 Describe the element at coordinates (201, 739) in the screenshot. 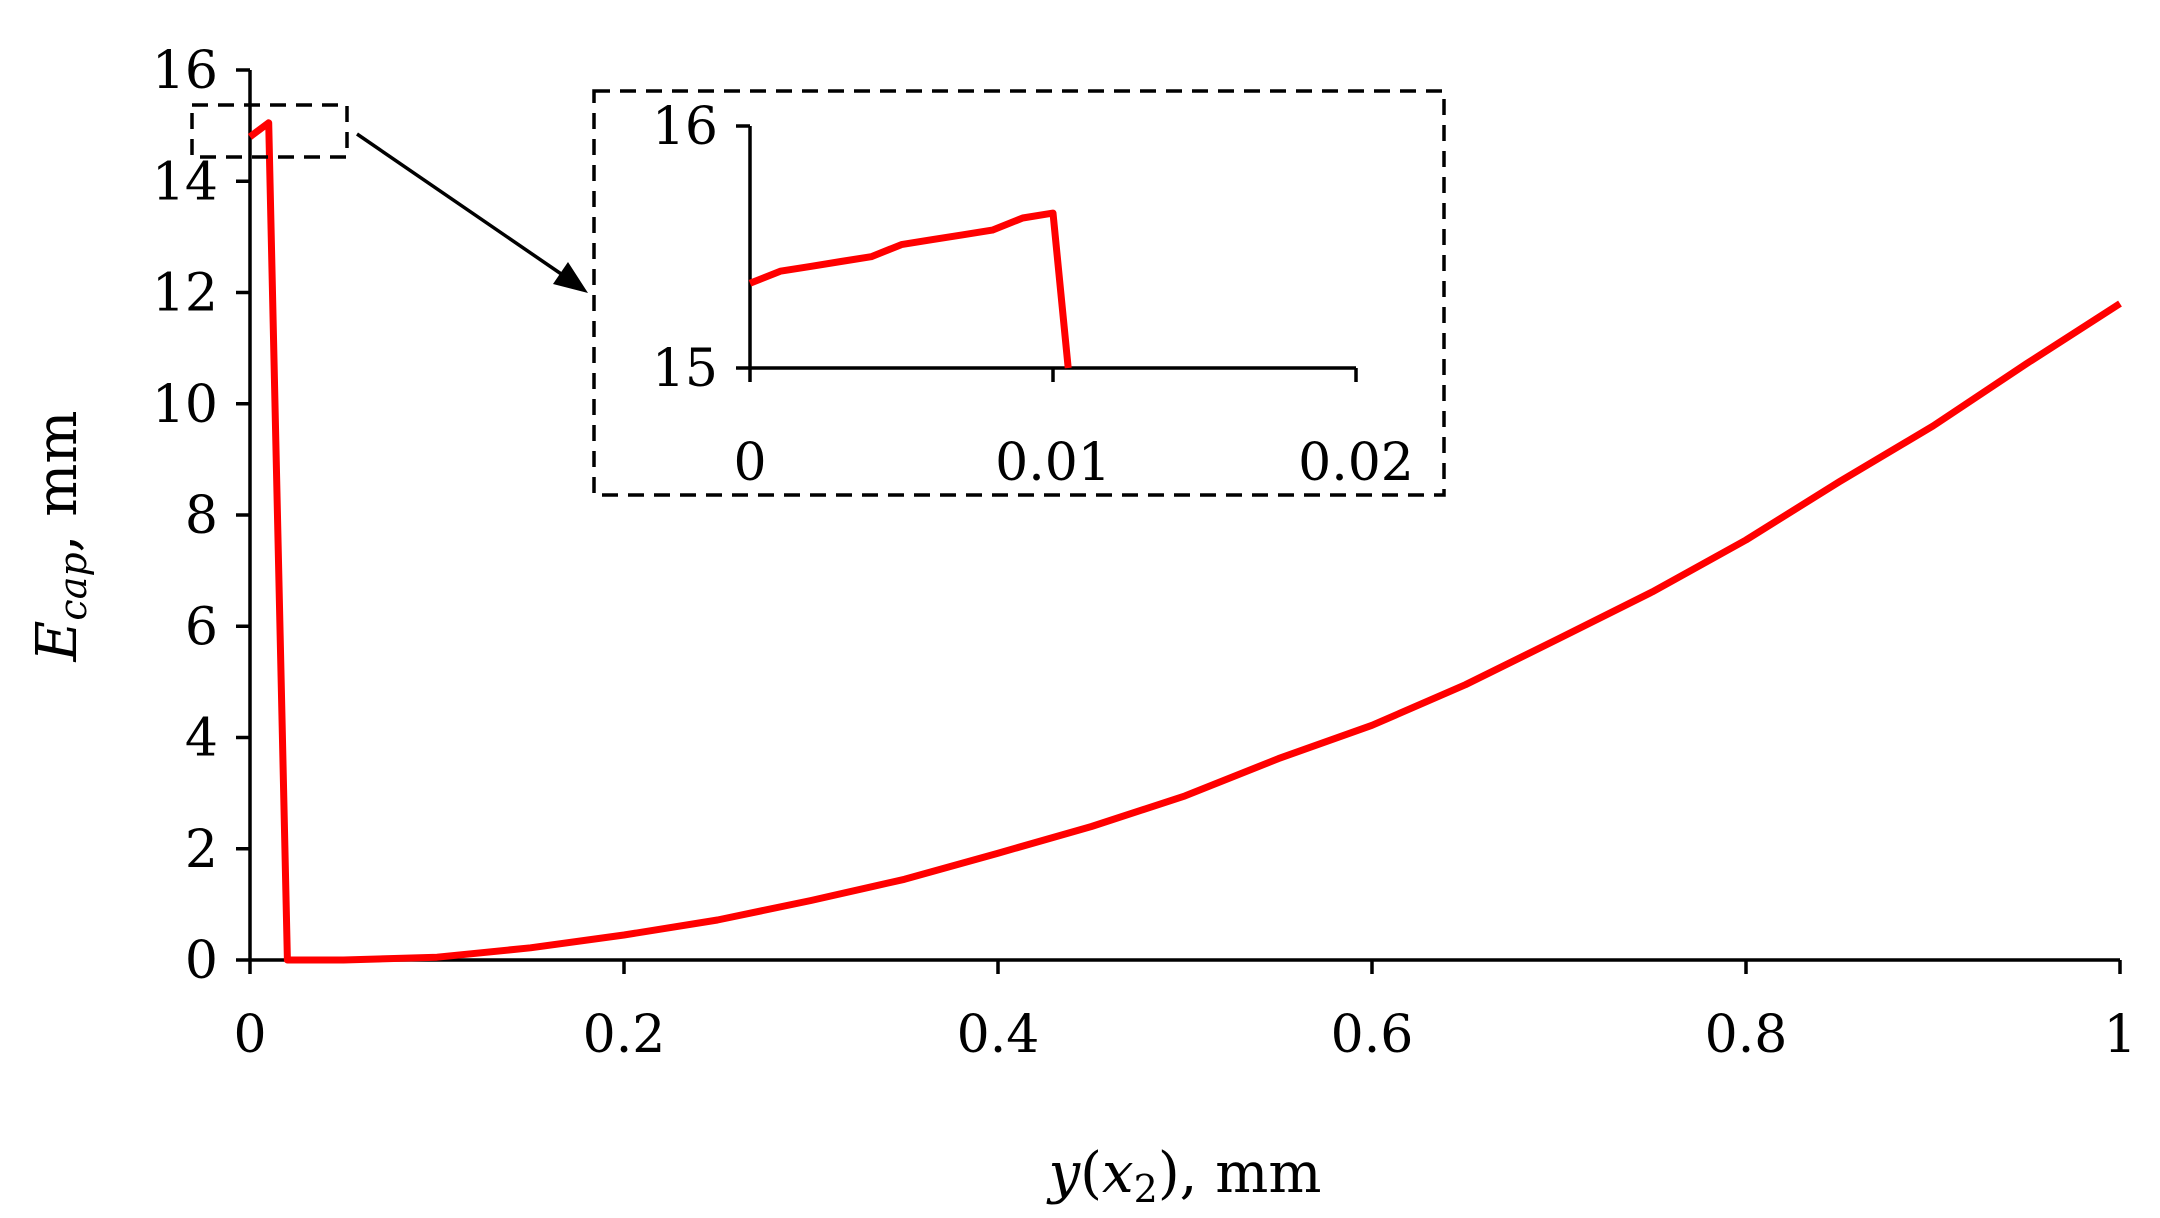

I see `y-tick-label: 4` at that location.